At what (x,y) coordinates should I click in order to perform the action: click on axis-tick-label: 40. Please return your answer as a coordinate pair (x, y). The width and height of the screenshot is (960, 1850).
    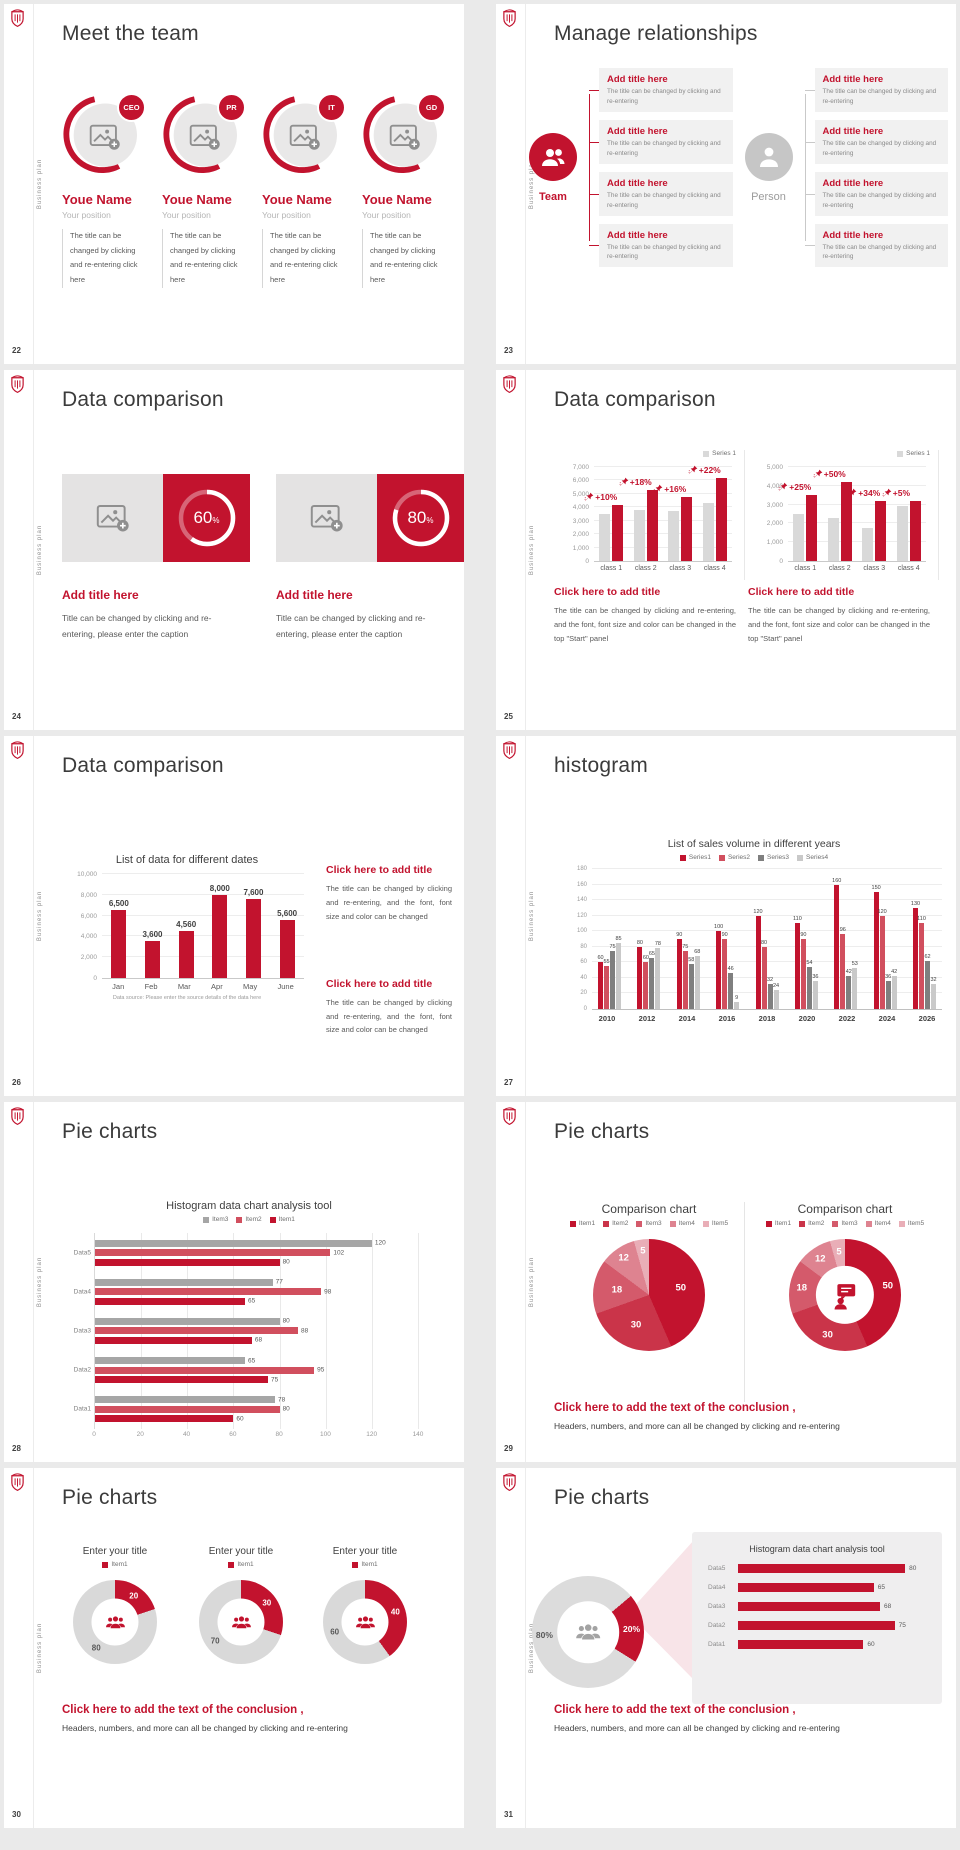
    Looking at the image, I should click on (583, 977).